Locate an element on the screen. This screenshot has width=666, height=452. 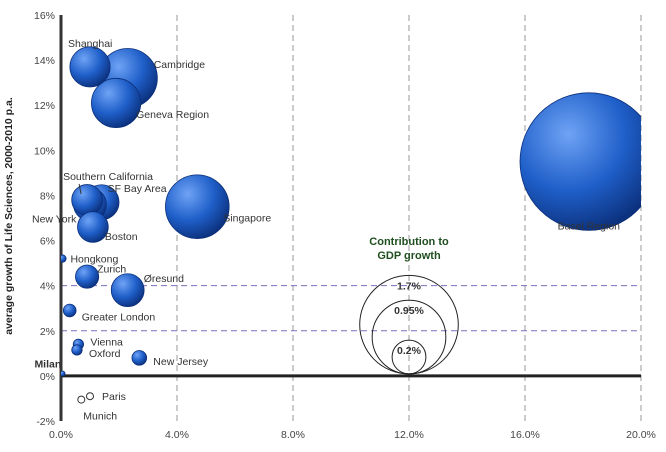
x-tick-label: 0.0% is located at coordinates (61, 435).